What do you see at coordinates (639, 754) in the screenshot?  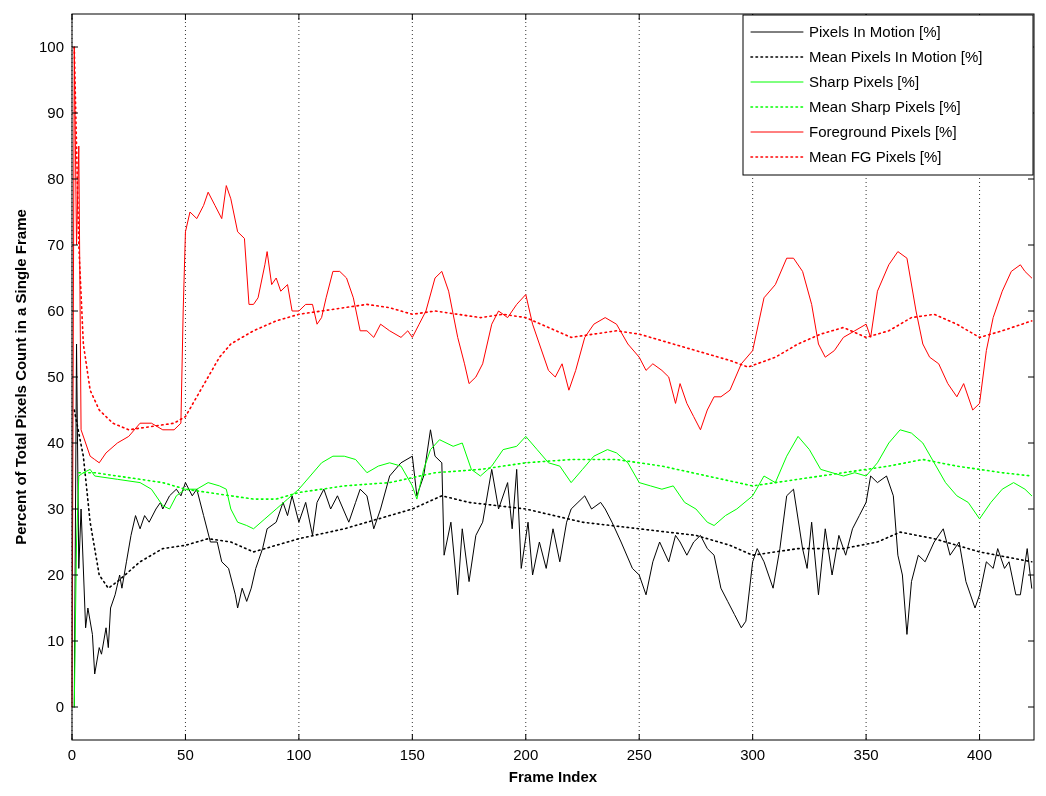 I see `x-tick-label: 250` at bounding box center [639, 754].